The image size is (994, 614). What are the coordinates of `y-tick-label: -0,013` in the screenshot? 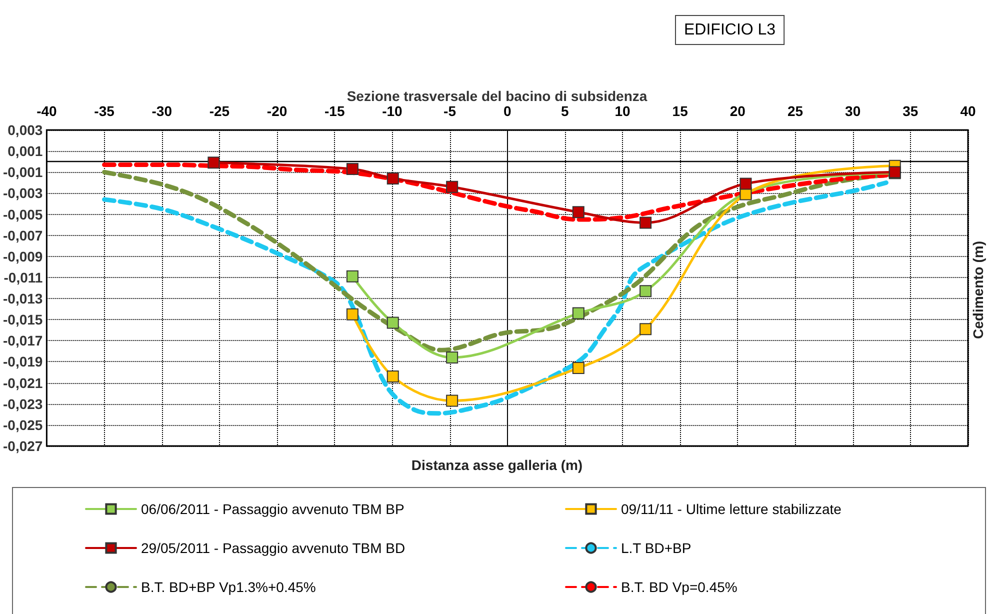 It's located at (22, 298).